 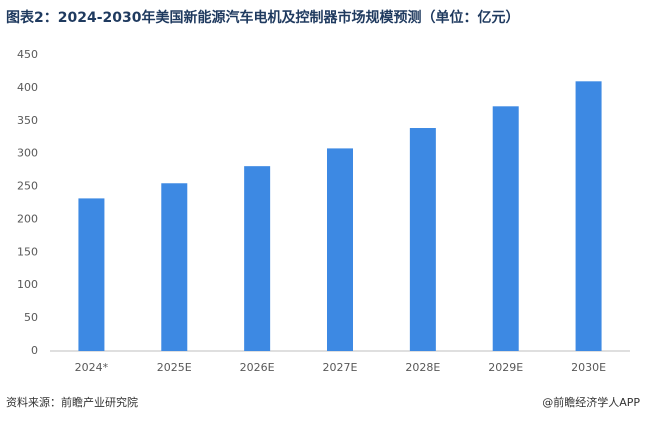 What do you see at coordinates (27, 87) in the screenshot?
I see `y-tick-label: 400` at bounding box center [27, 87].